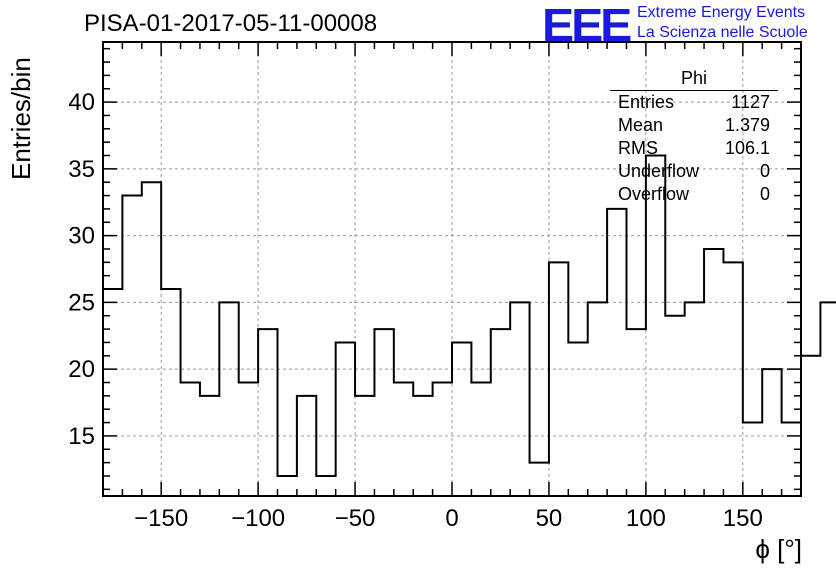 Image resolution: width=836 pixels, height=572 pixels. I want to click on stats-row-mean: Mean 1.379, so click(694, 125).